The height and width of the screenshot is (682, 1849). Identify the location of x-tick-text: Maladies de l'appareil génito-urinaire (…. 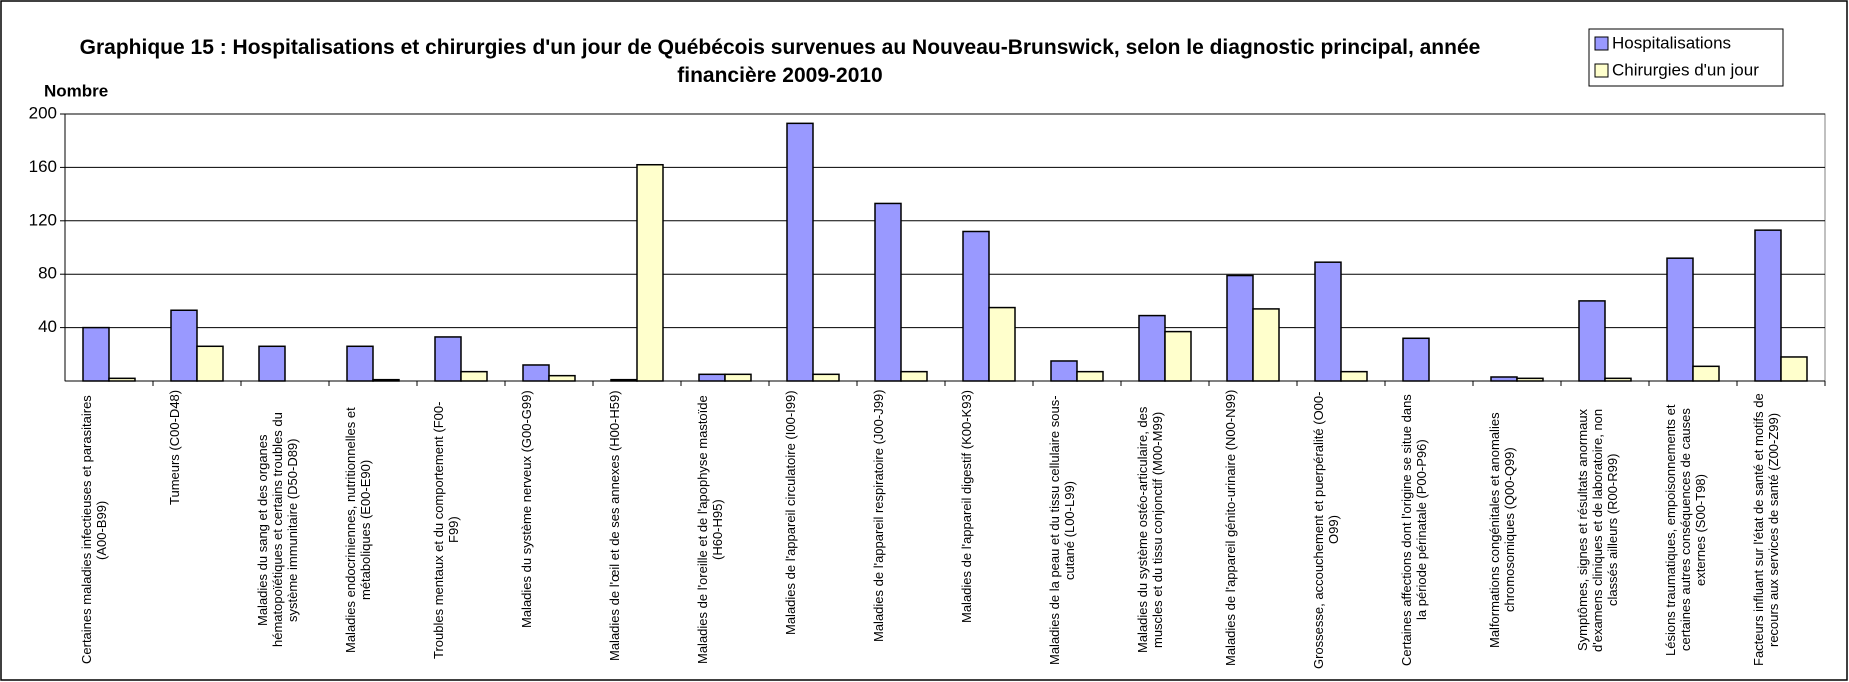
(1230, 528).